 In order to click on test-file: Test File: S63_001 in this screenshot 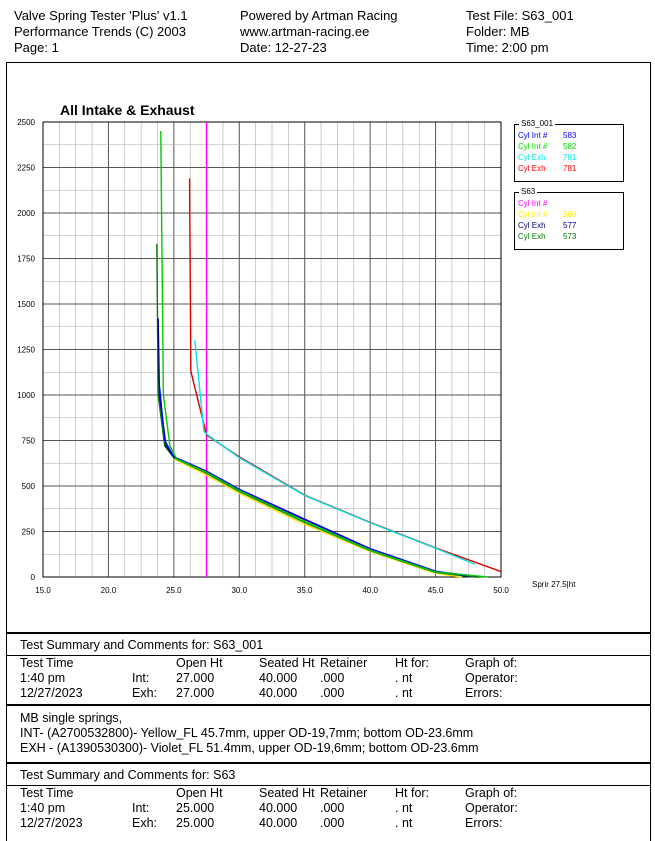, I will do `click(520, 15)`.